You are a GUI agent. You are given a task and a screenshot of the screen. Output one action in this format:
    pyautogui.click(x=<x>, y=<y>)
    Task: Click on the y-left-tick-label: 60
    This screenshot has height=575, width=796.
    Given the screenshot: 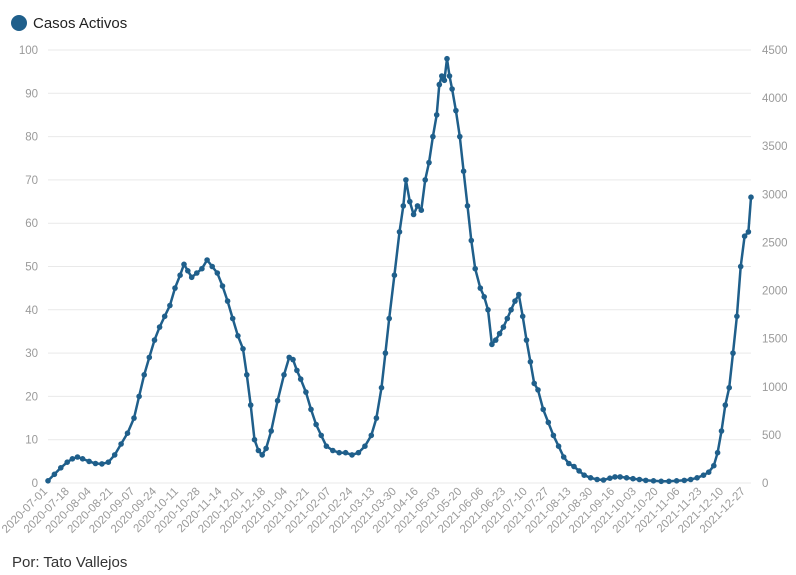 What is the action you would take?
    pyautogui.click(x=31, y=224)
    